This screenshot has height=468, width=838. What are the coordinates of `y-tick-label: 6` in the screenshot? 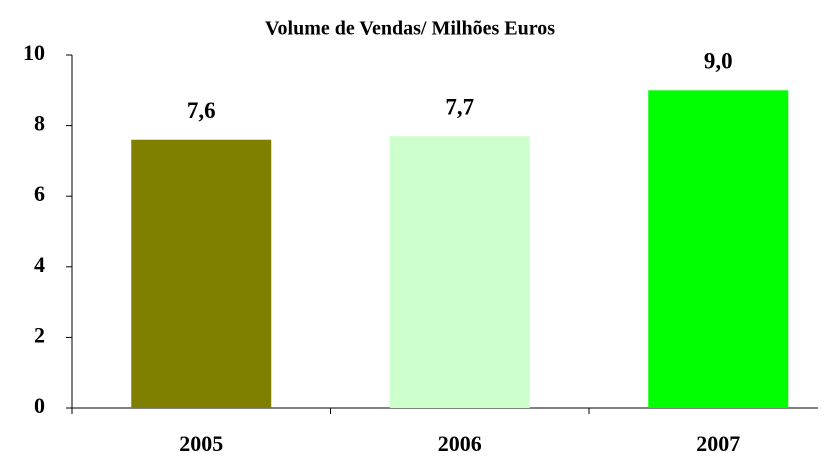 It's located at (39, 193).